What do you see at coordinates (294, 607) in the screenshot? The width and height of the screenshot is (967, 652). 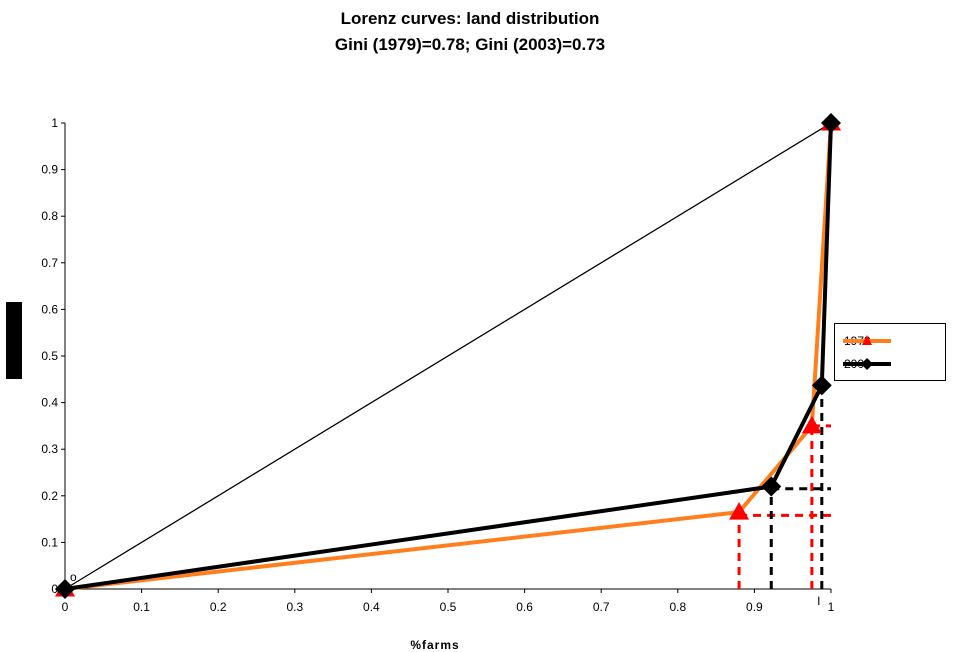 I see `x-tick-label: 0.3` at bounding box center [294, 607].